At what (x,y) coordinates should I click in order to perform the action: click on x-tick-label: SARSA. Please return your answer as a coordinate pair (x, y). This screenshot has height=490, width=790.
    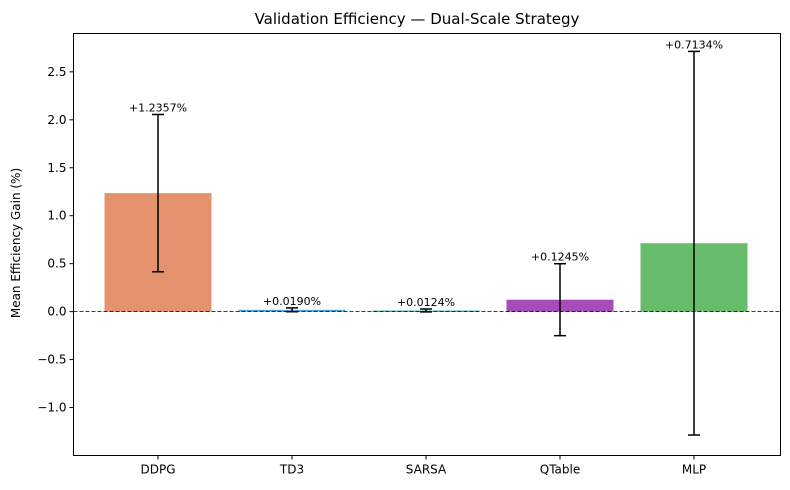
    Looking at the image, I should click on (426, 470).